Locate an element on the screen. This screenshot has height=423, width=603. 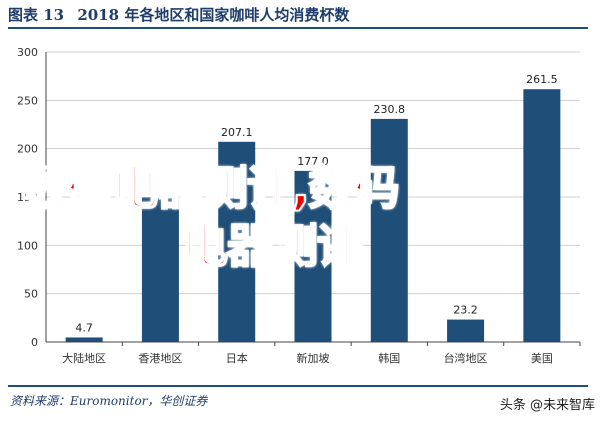
y-tick-label: 150 is located at coordinates (27, 197).